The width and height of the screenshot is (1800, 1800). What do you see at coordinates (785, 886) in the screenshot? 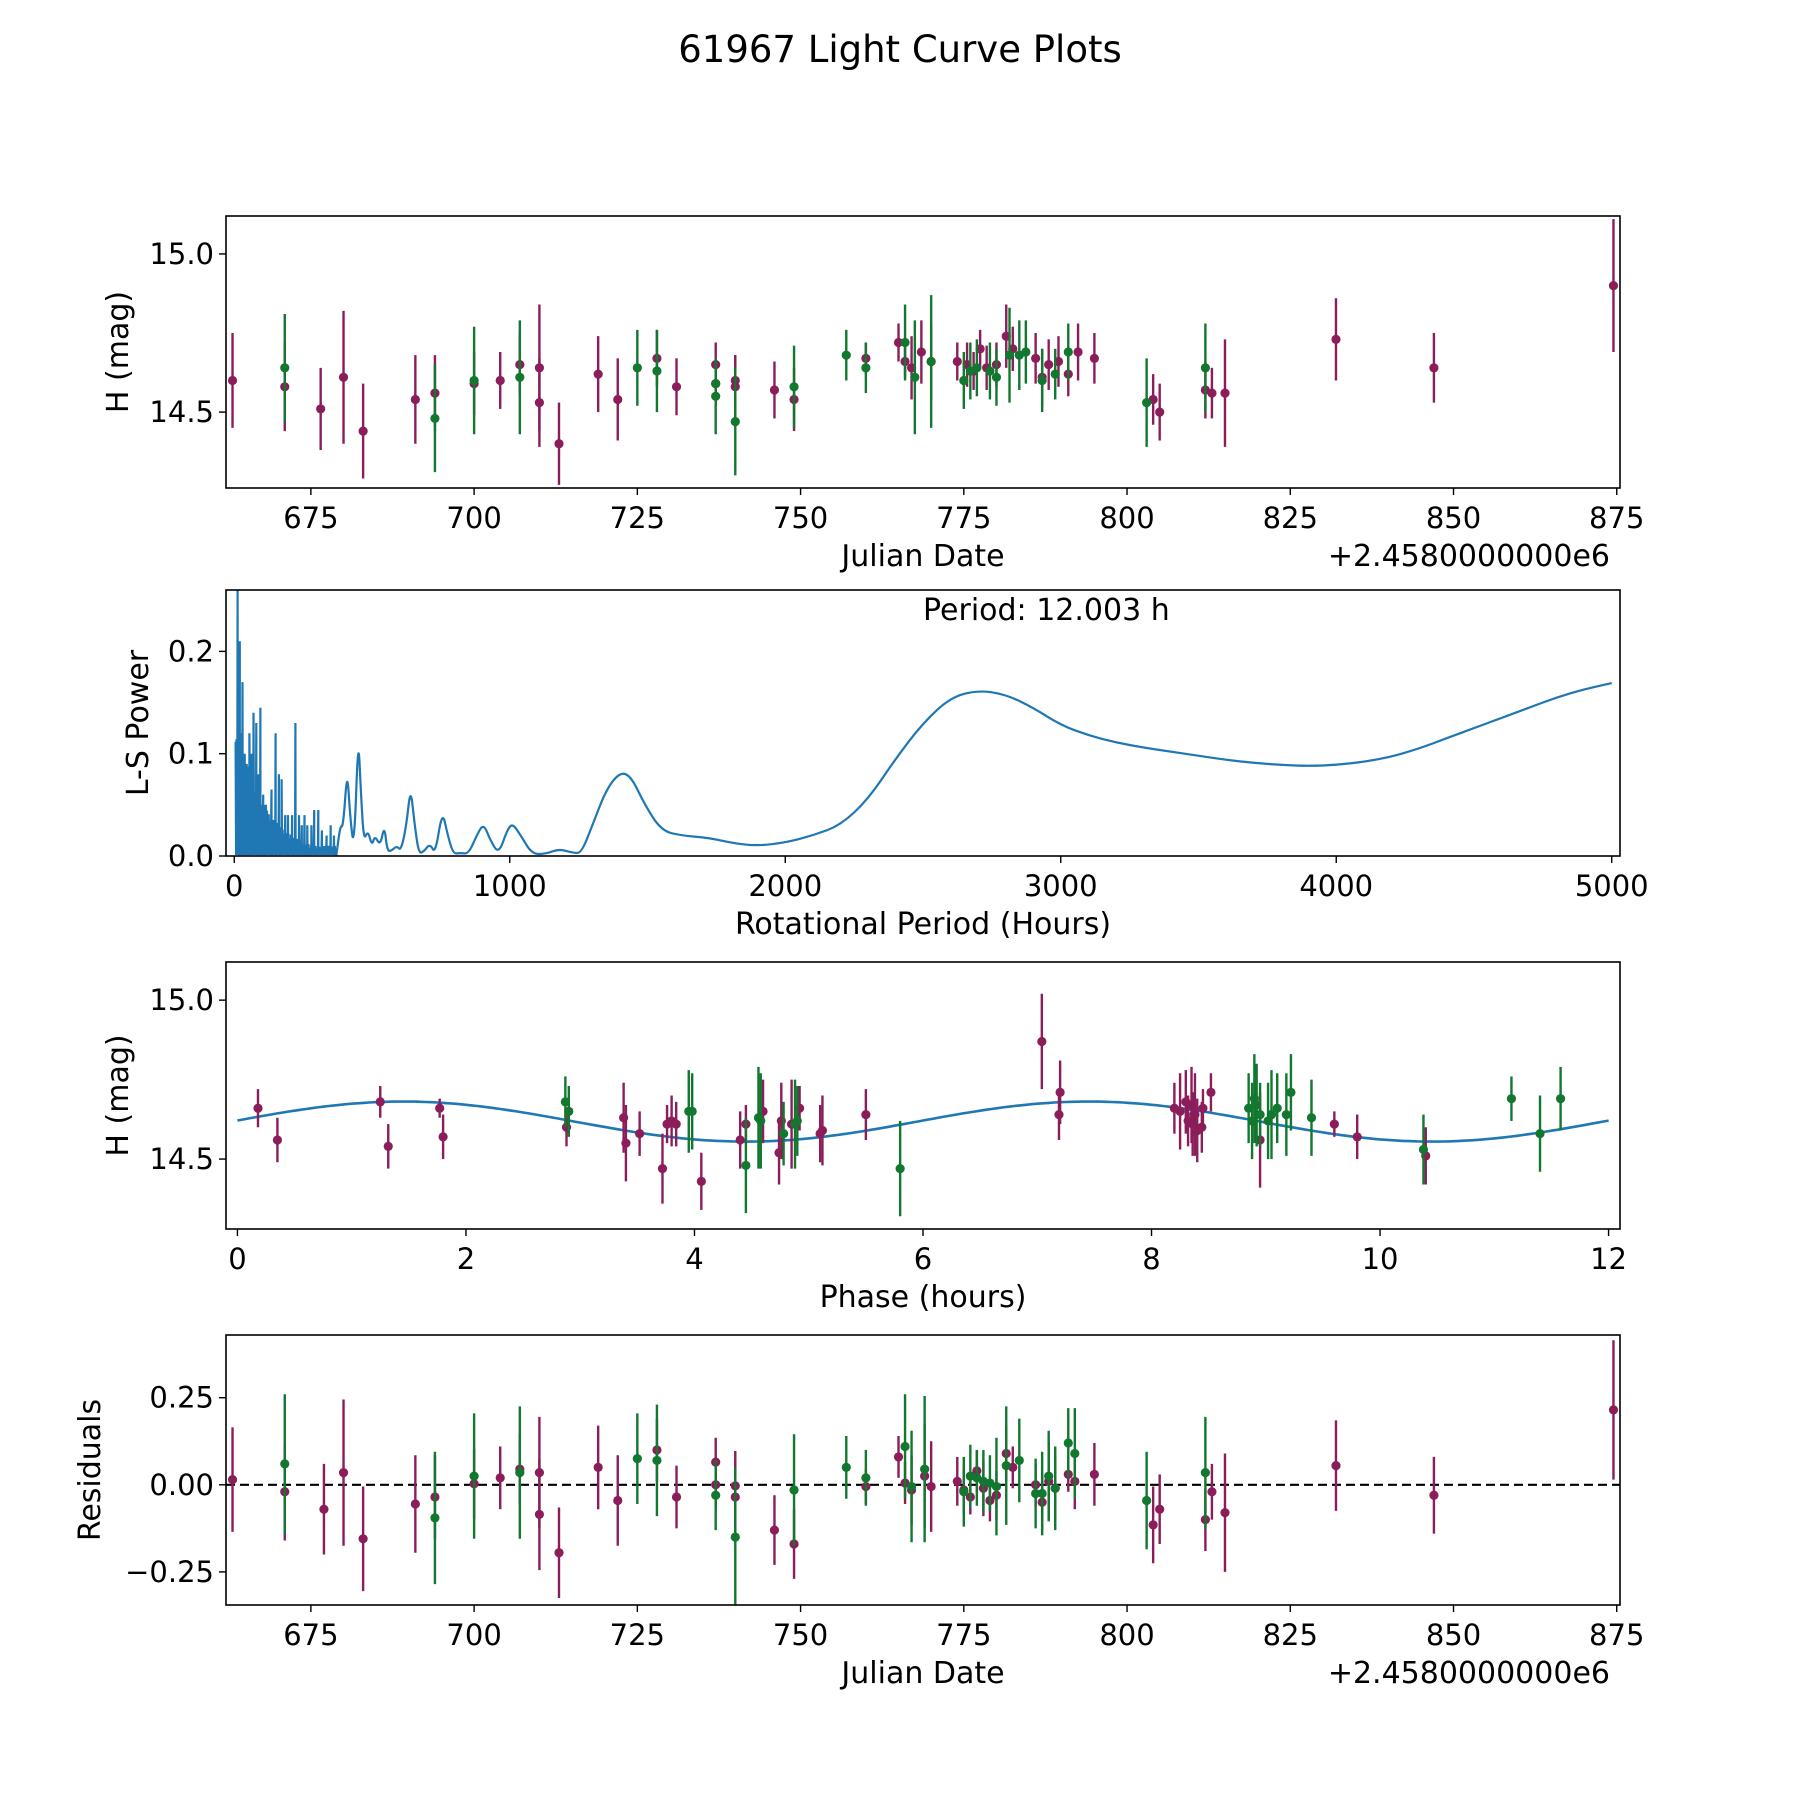
I see `x-tick-label: 2000` at bounding box center [785, 886].